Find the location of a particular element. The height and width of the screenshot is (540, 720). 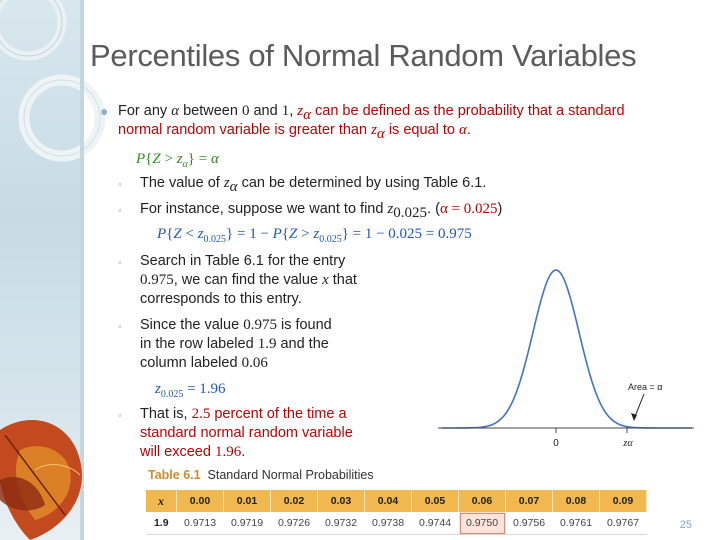

tick-label-zero: 0 is located at coordinates (556, 443).